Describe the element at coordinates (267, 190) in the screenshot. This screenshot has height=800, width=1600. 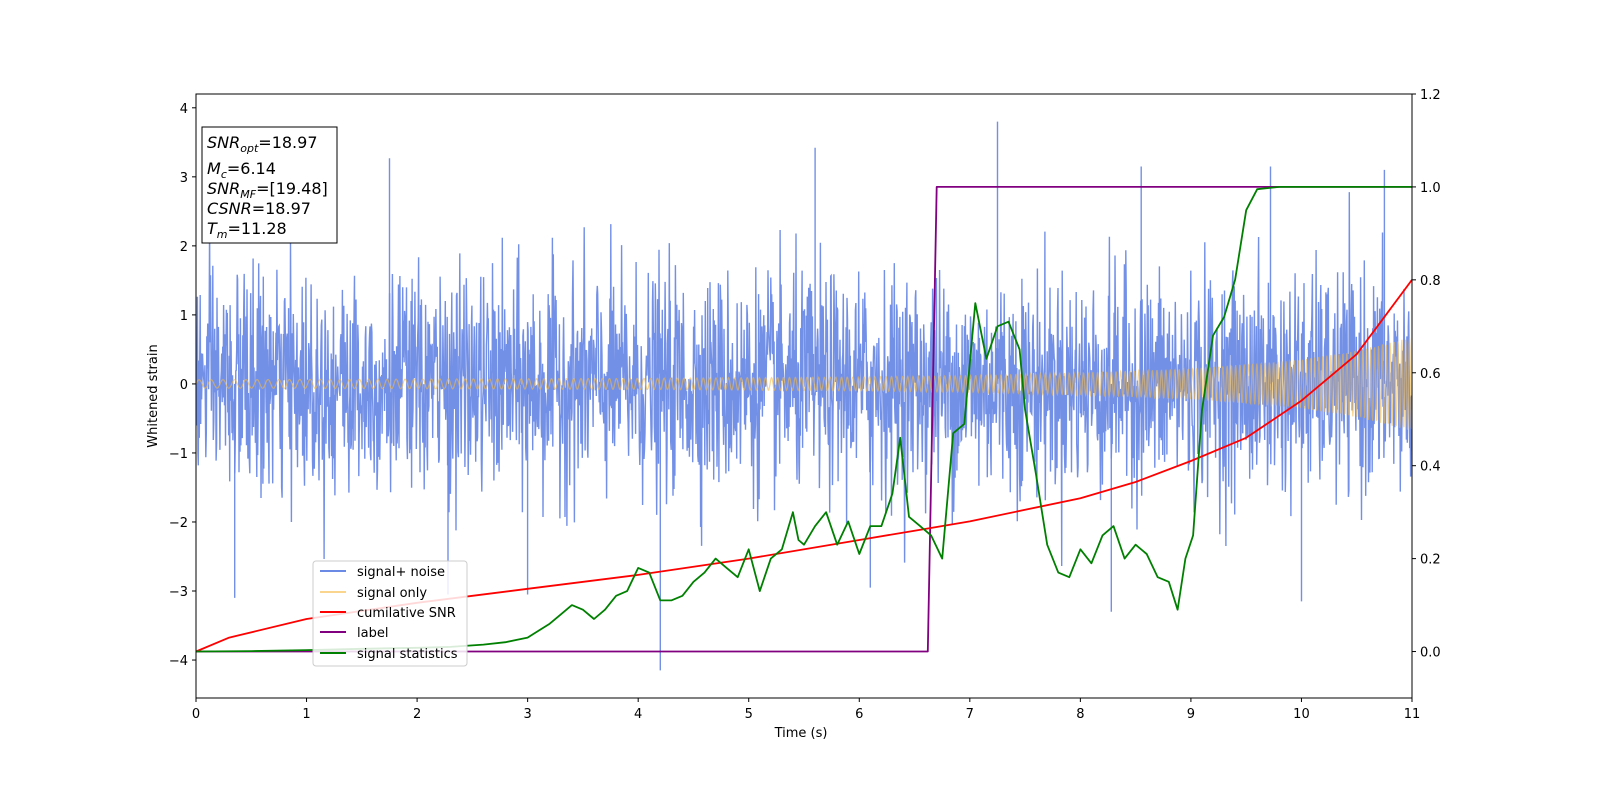
I see `info-snr-mf: SNRMF=[19.48]` at that location.